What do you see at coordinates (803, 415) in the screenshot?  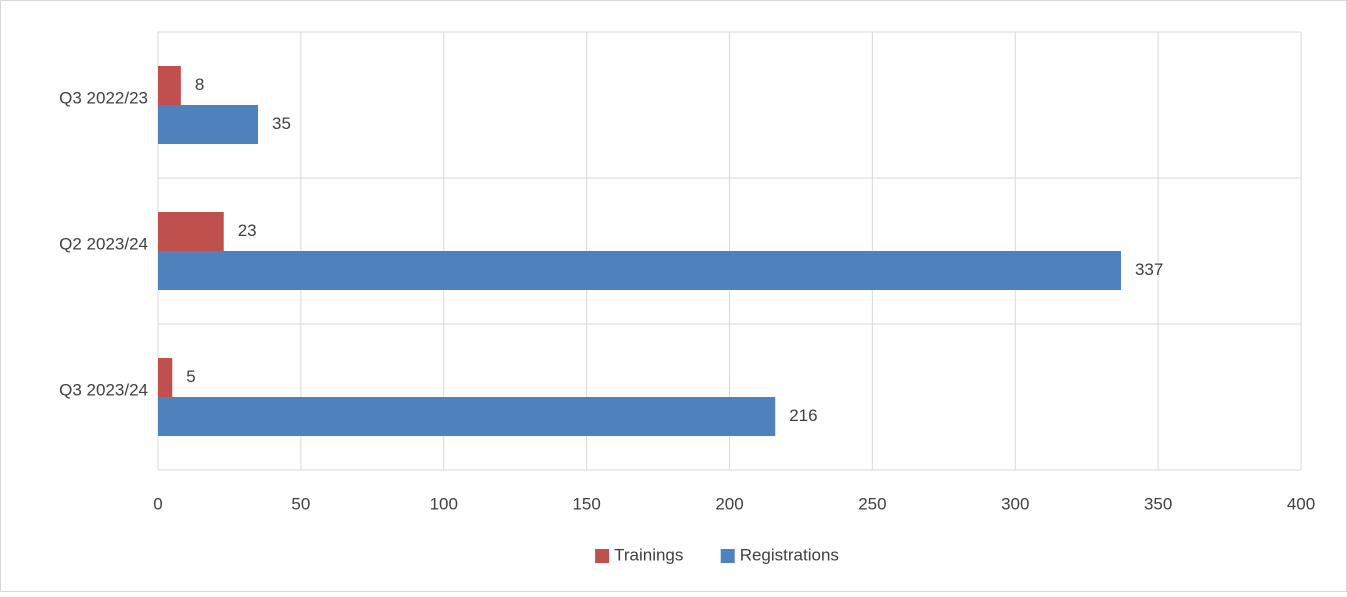 I see `data-label: 216` at bounding box center [803, 415].